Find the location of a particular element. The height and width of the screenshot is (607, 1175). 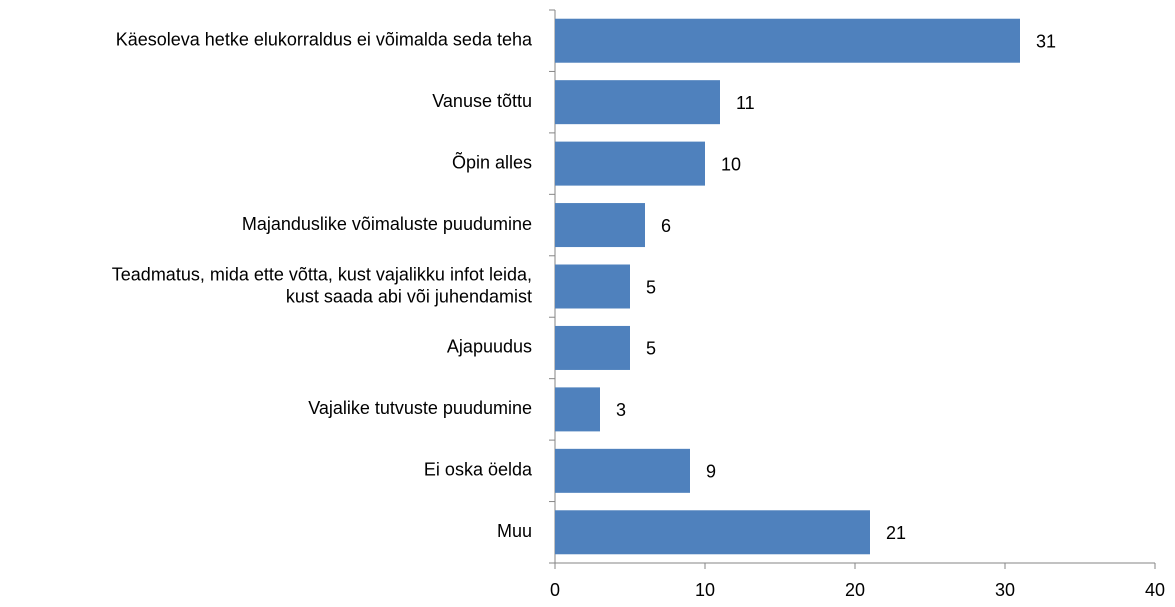

value-label: 31 is located at coordinates (1046, 41).